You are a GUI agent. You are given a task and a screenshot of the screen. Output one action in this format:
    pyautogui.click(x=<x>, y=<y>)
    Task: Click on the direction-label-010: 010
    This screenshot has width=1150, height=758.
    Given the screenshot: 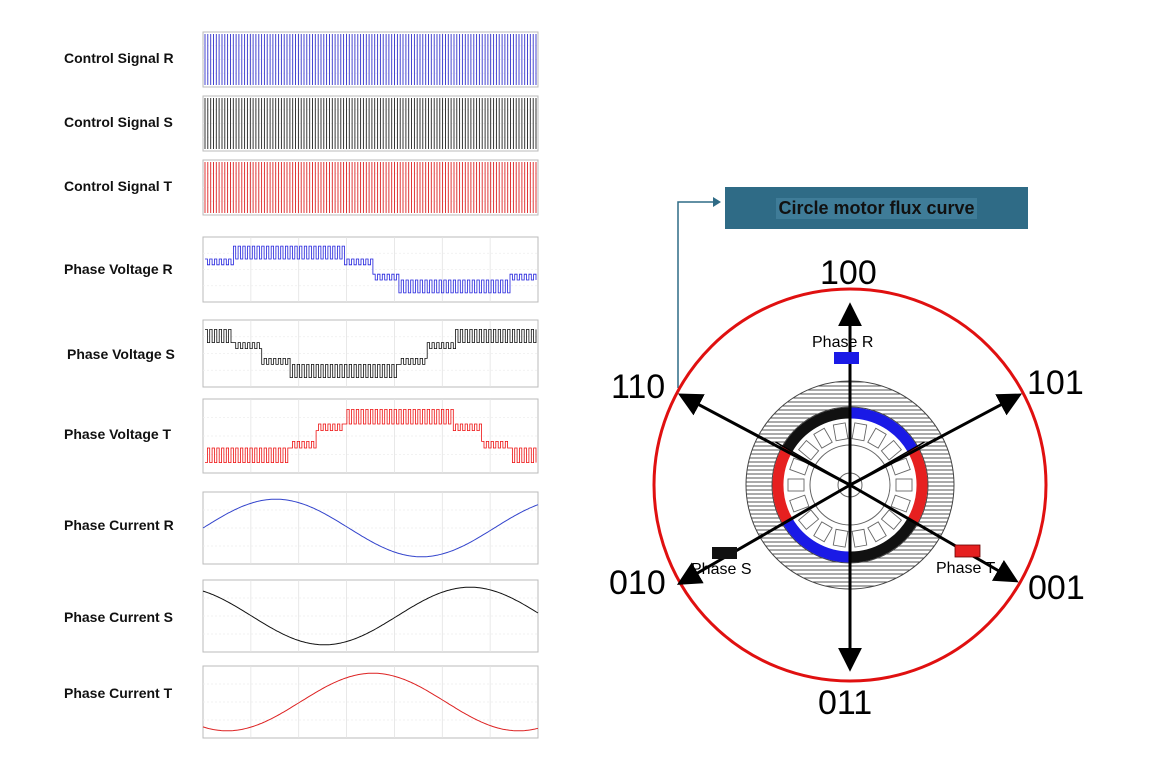 What is the action you would take?
    pyautogui.click(x=637, y=583)
    